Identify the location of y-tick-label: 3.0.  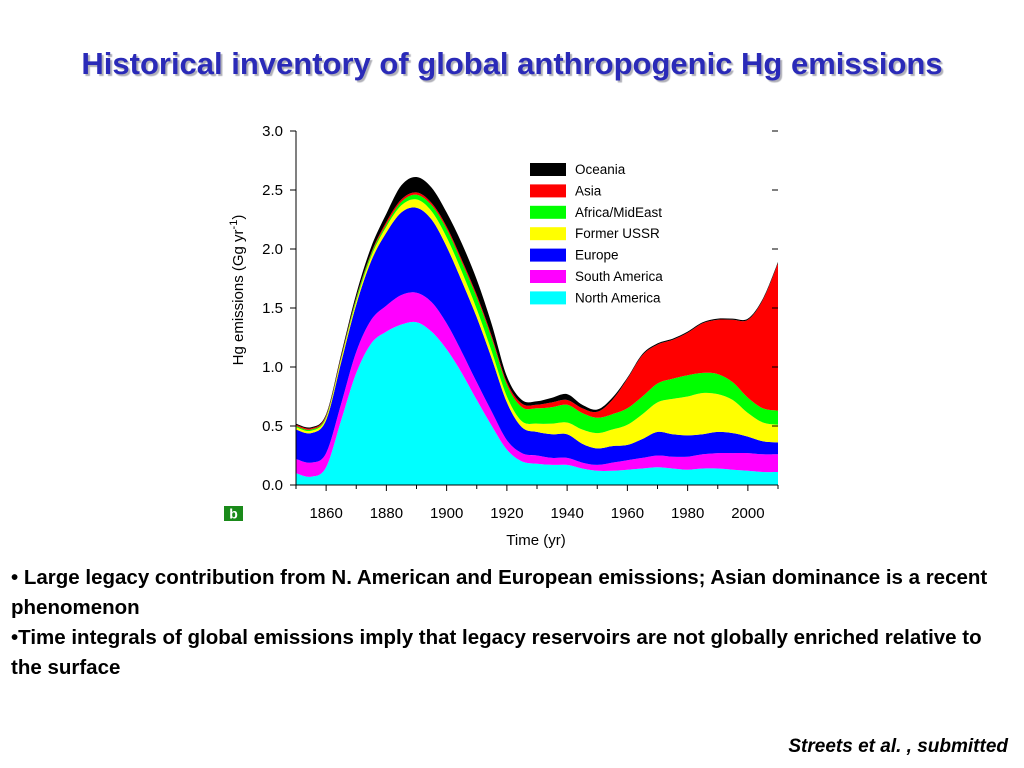
(272, 131).